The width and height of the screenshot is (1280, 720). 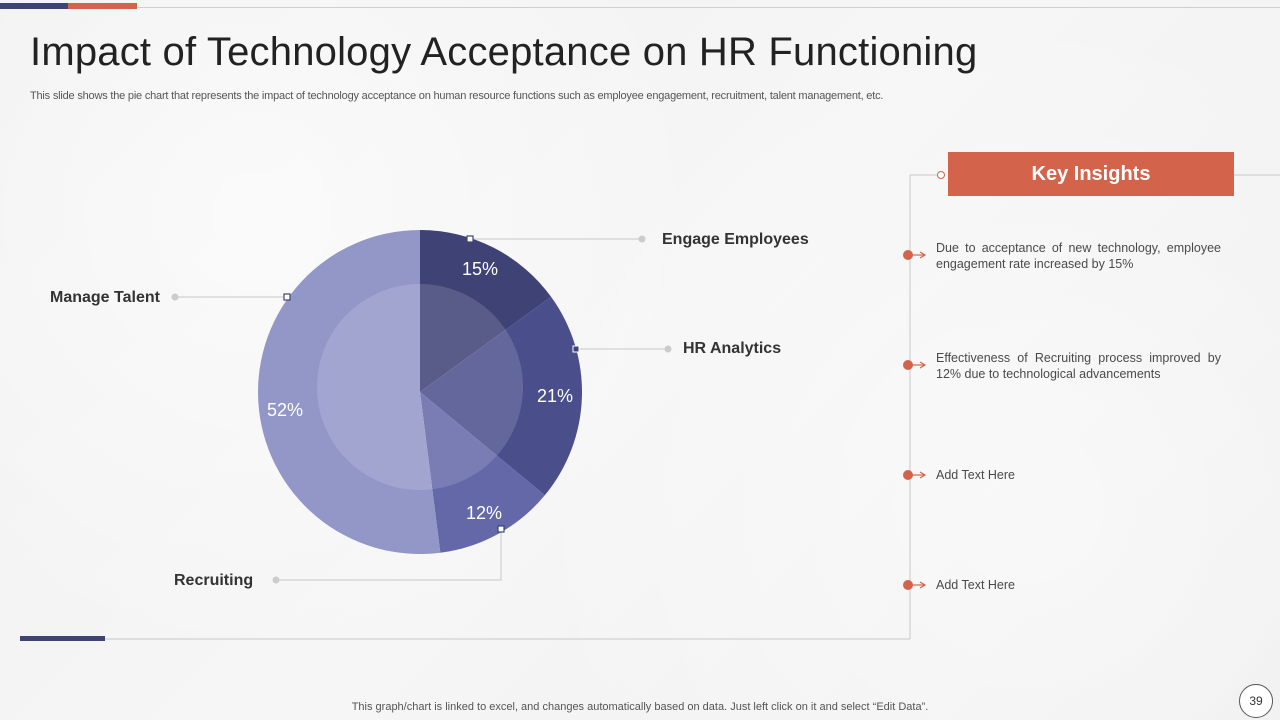 What do you see at coordinates (105, 297) in the screenshot?
I see `label-manage-talent: Manage Talent` at bounding box center [105, 297].